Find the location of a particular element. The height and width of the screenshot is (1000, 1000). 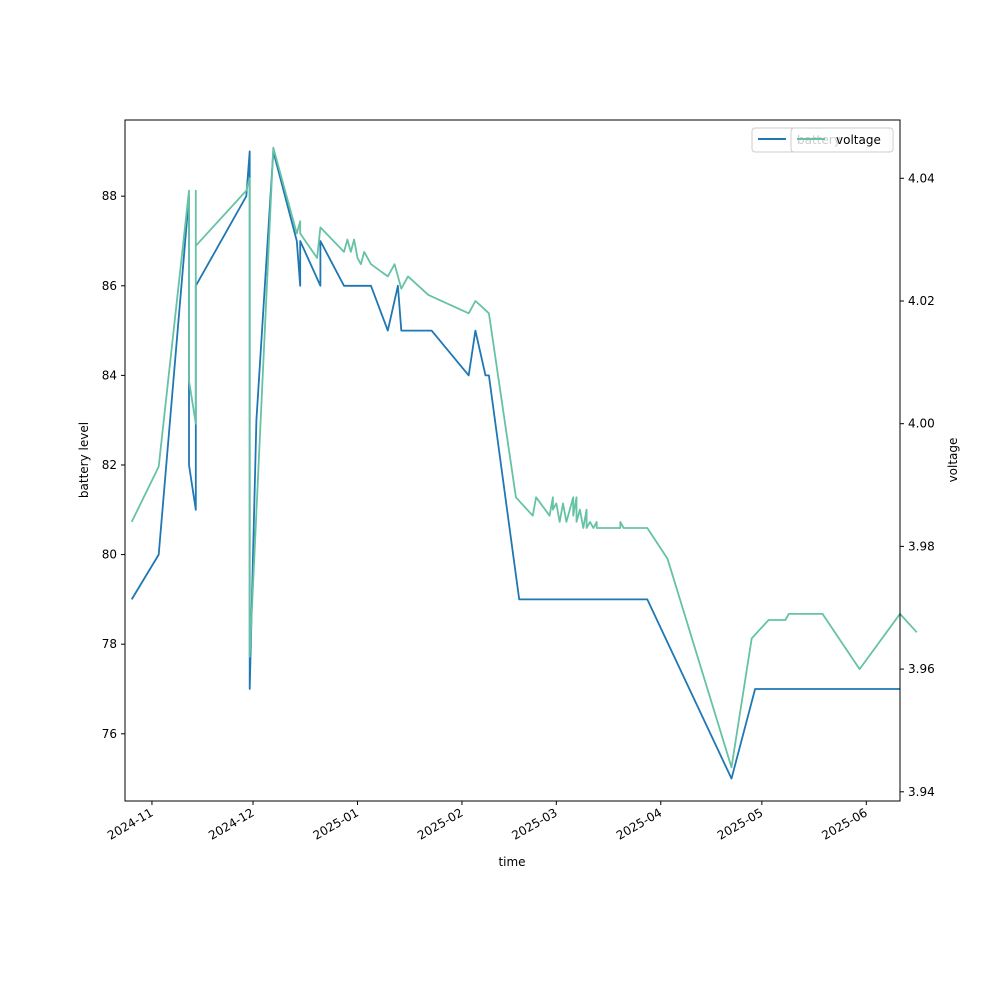

y-axis-right: 3.94 3.96 3.98 4.00 4.02 4.04 is located at coordinates (917, 485).